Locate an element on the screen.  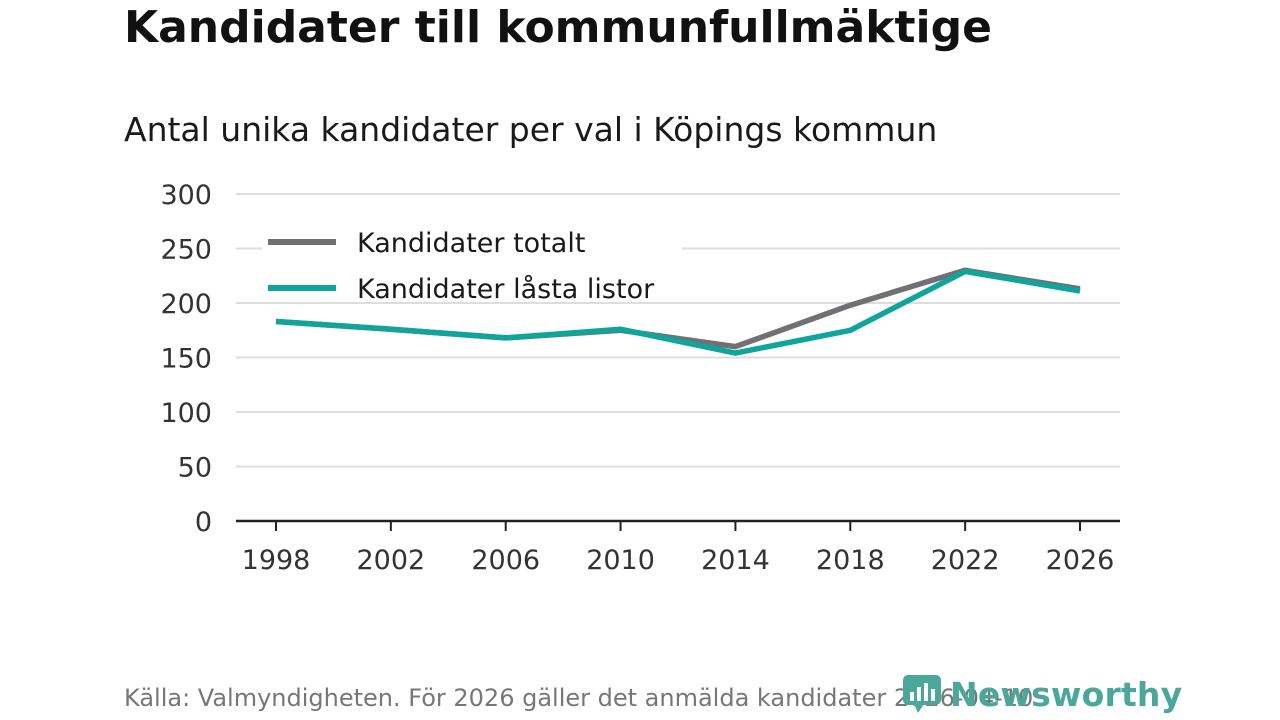
y-tick-label: 300 is located at coordinates (186, 195).